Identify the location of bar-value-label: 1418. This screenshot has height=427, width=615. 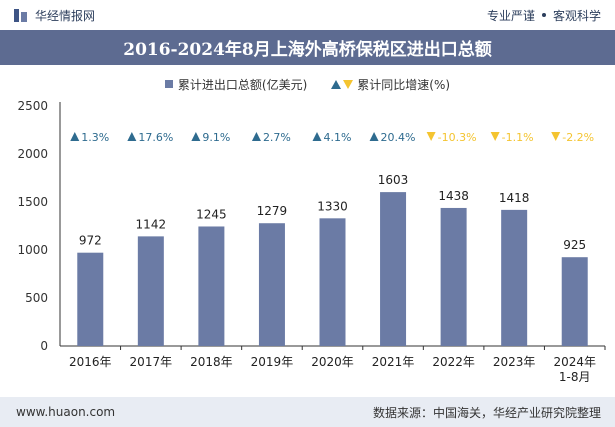
(514, 198).